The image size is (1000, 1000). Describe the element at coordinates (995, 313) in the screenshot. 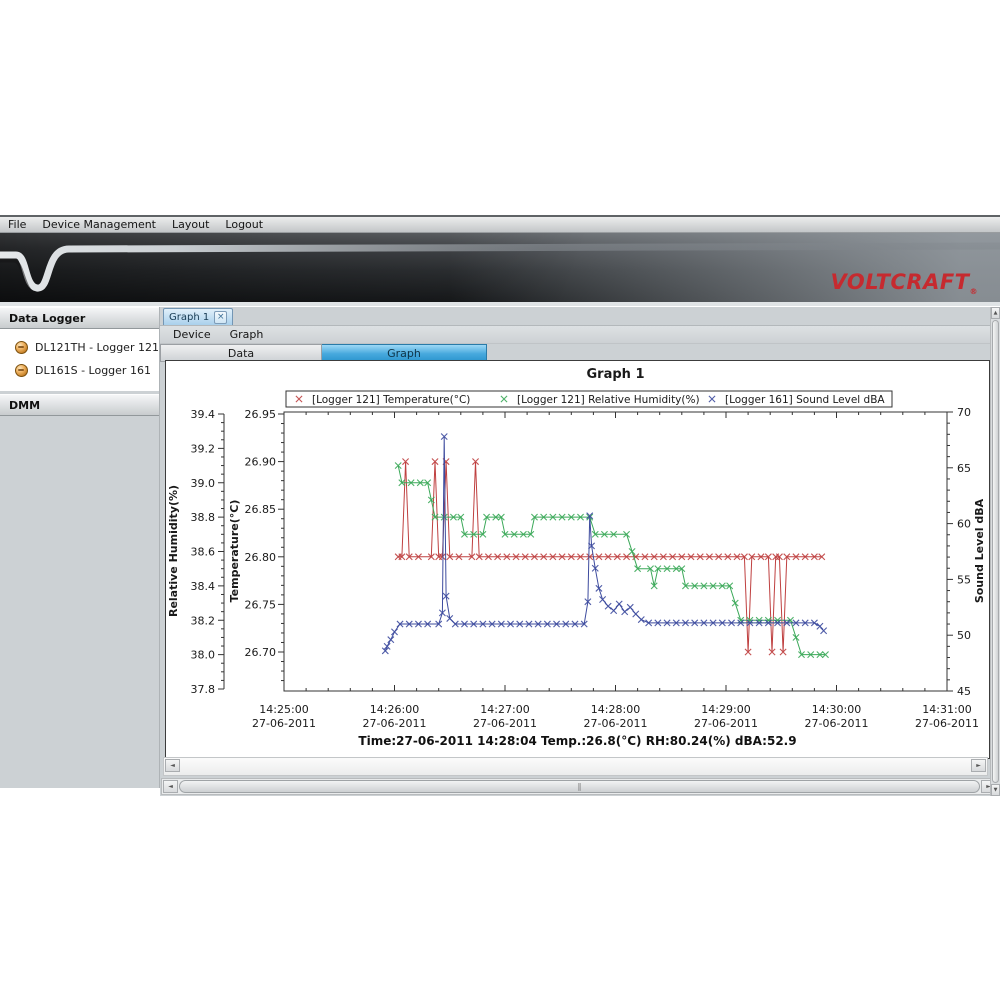

I see `scroll-up-icon: ▲` at that location.